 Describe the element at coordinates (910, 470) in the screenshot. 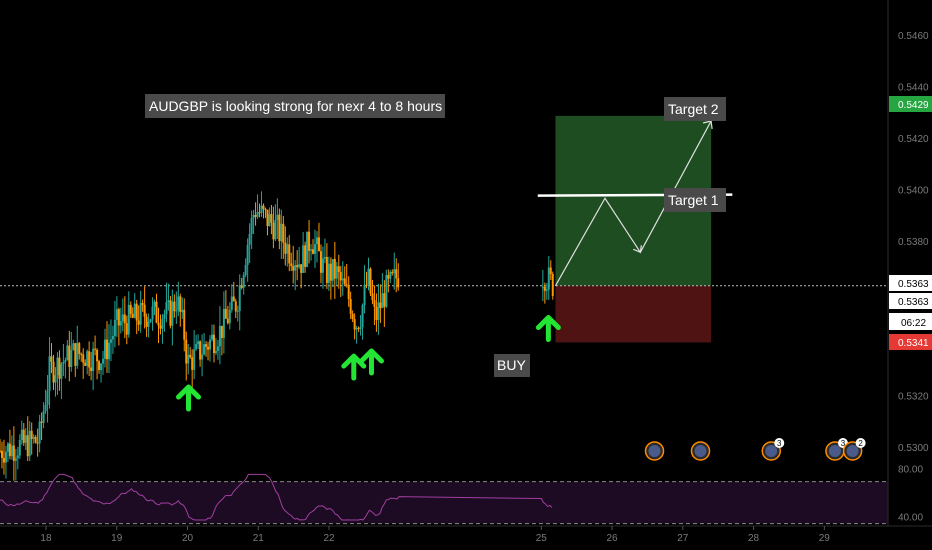

I see `rsi-tick-label: 80.00` at that location.